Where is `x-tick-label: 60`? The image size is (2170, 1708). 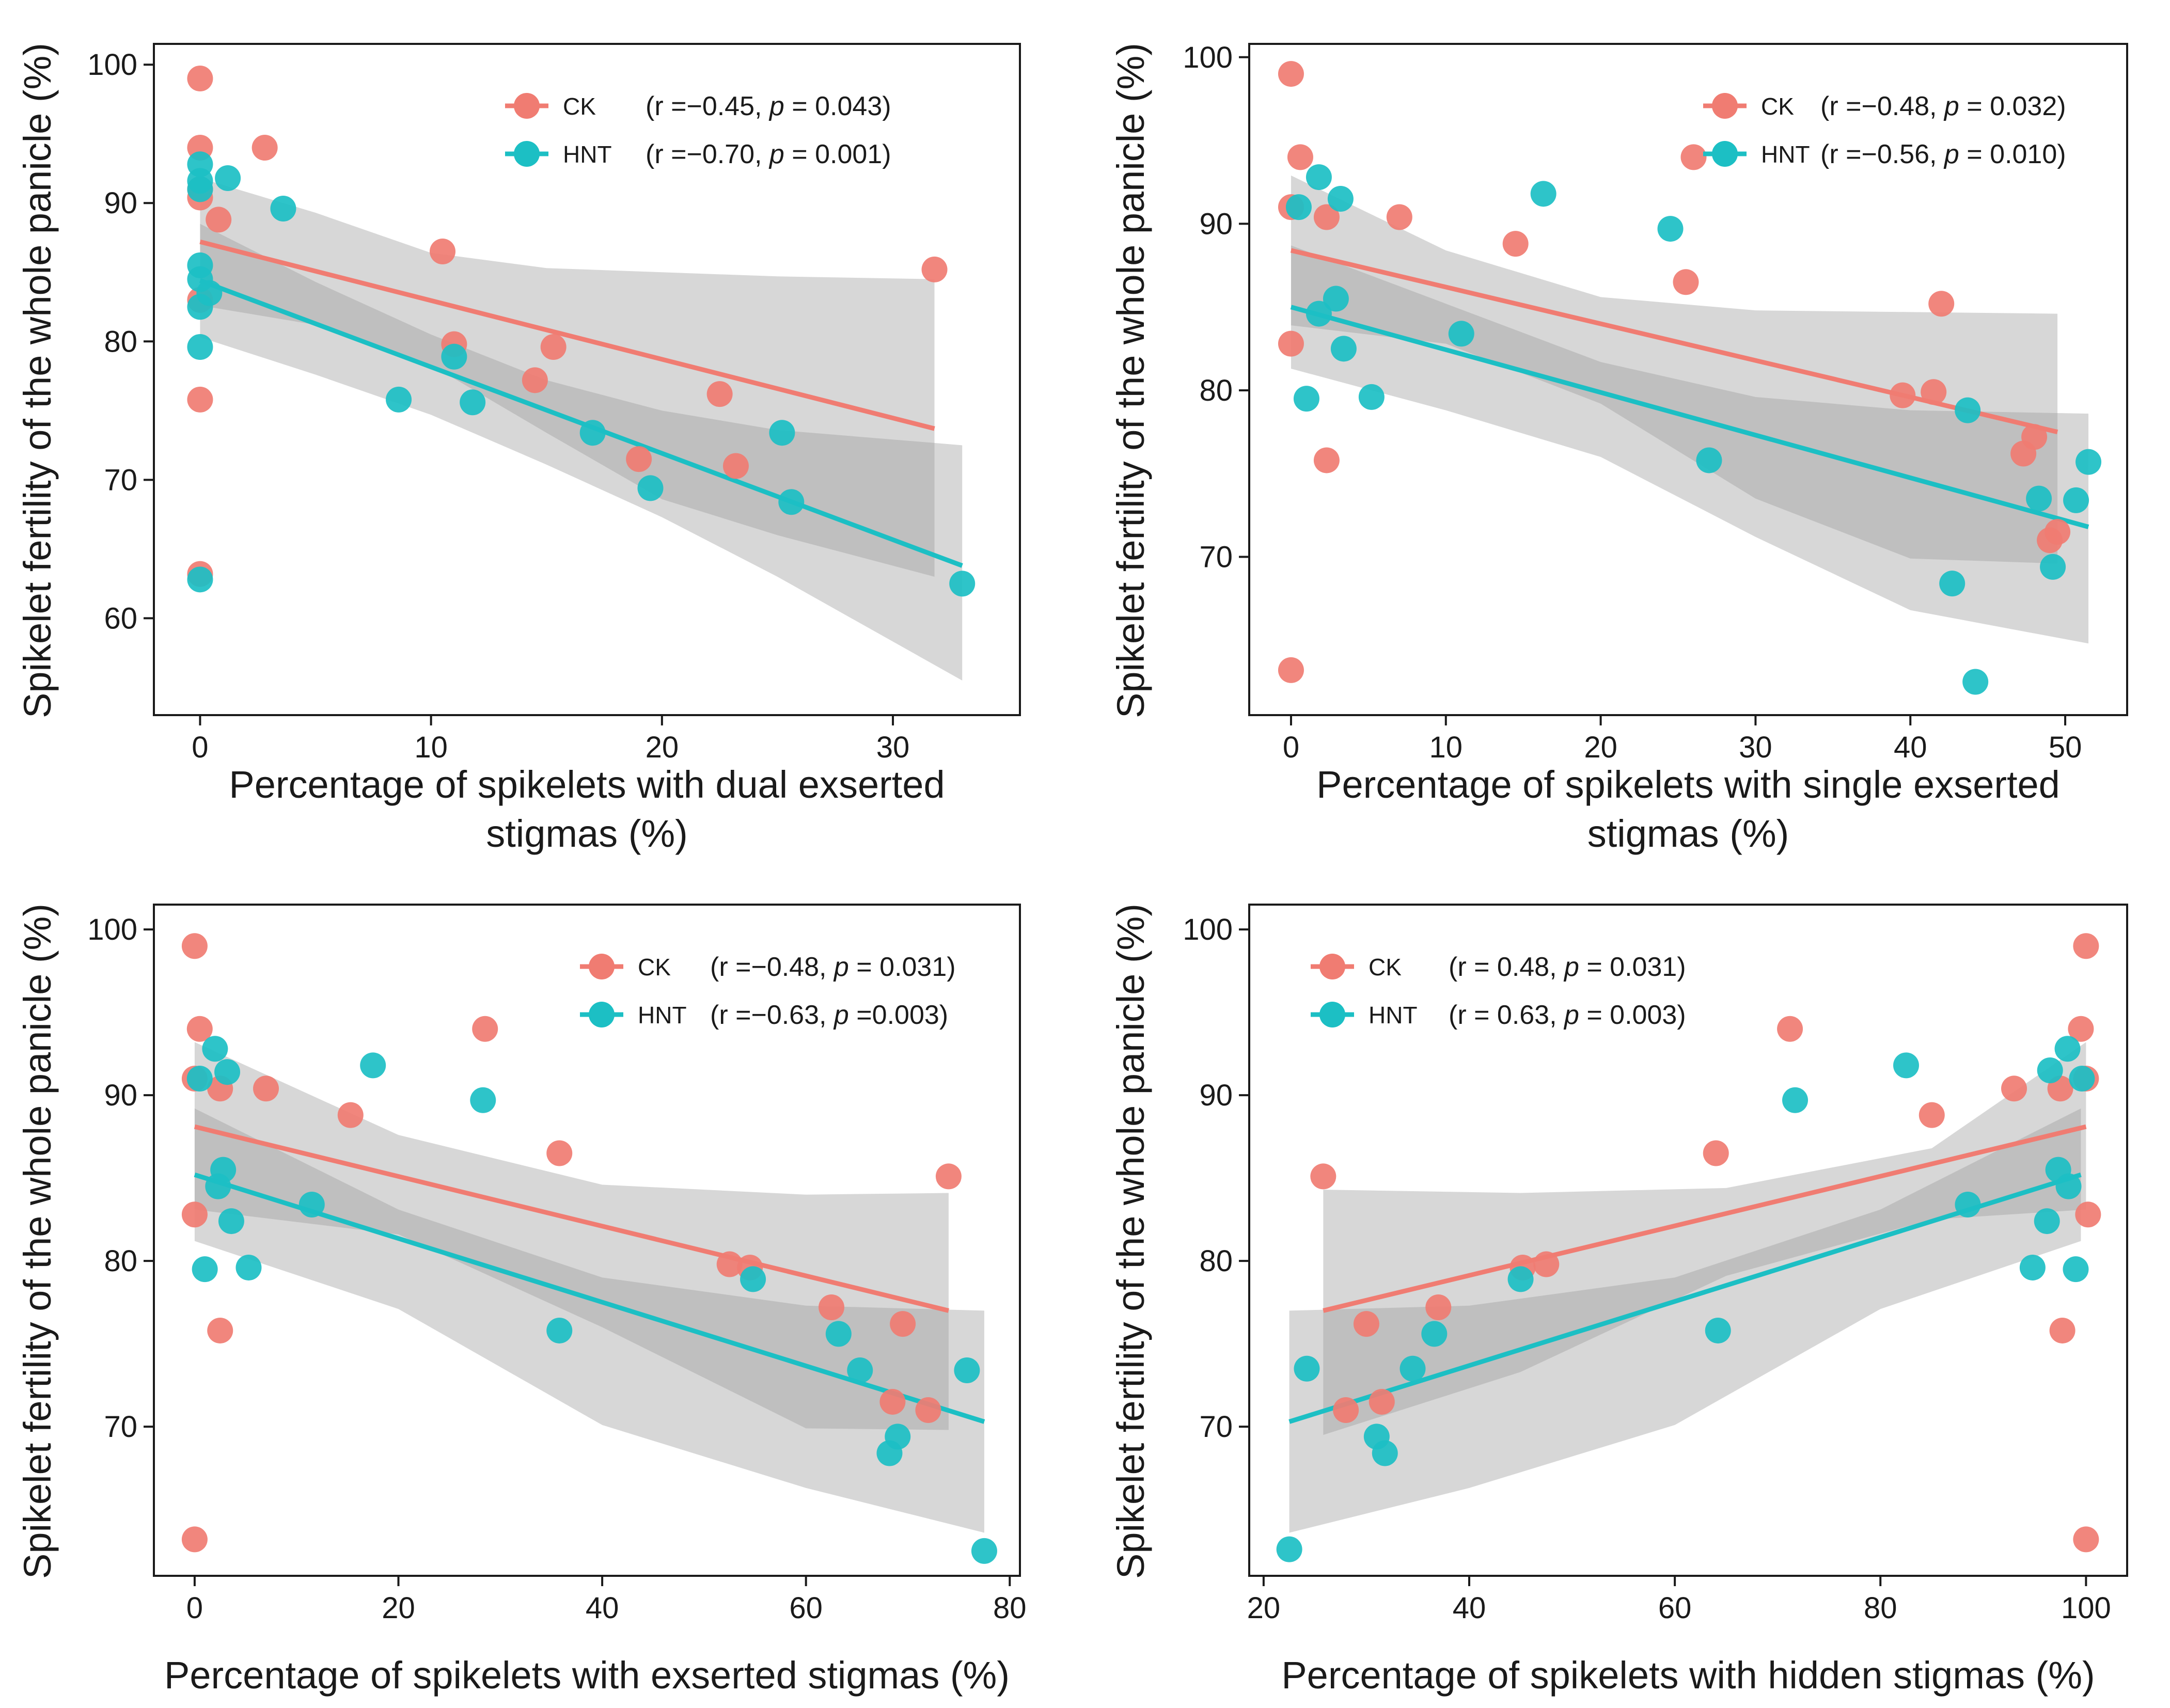
x-tick-label: 60 is located at coordinates (806, 1608).